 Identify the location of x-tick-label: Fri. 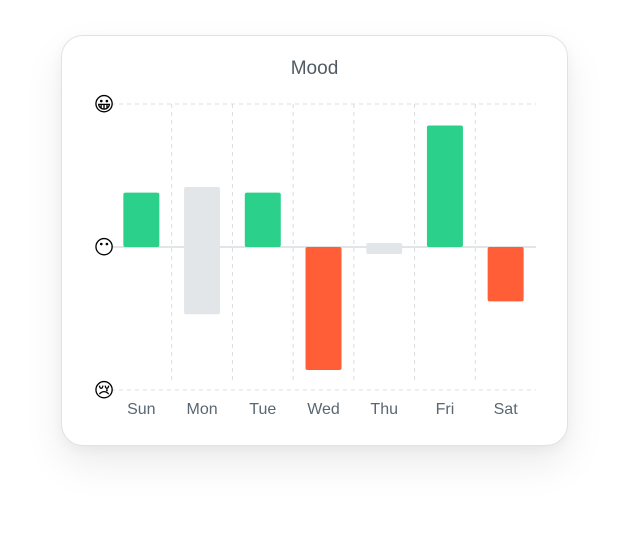
(445, 409).